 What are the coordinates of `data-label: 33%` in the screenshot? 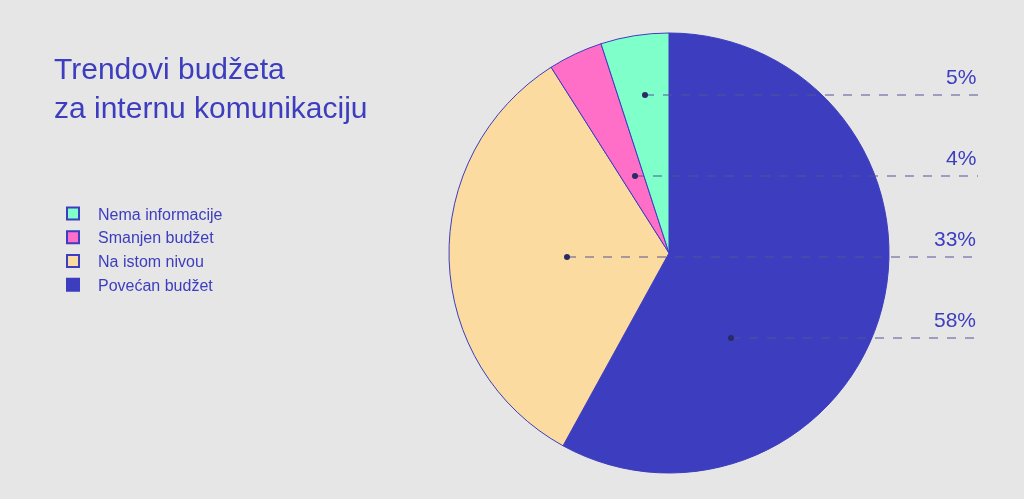 It's located at (955, 238).